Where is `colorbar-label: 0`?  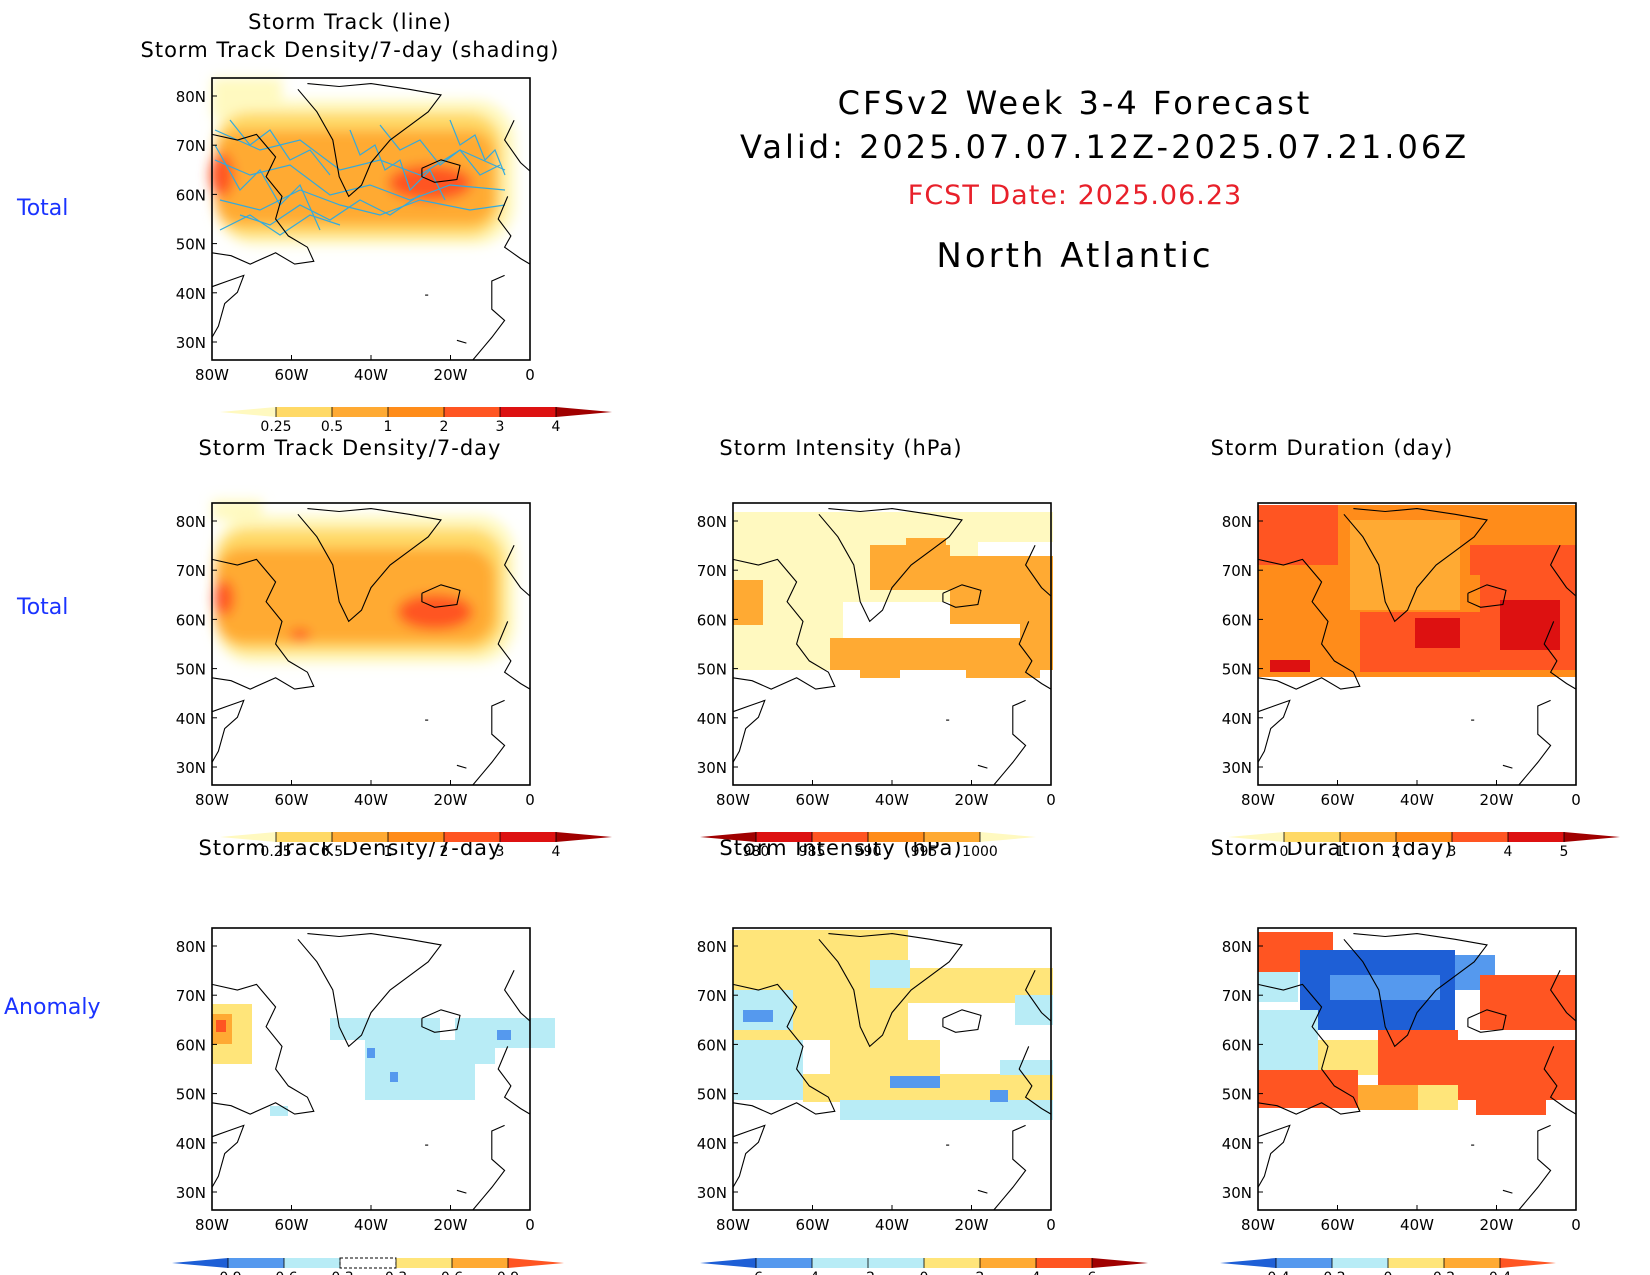 colorbar-label: 0 is located at coordinates (924, 1272).